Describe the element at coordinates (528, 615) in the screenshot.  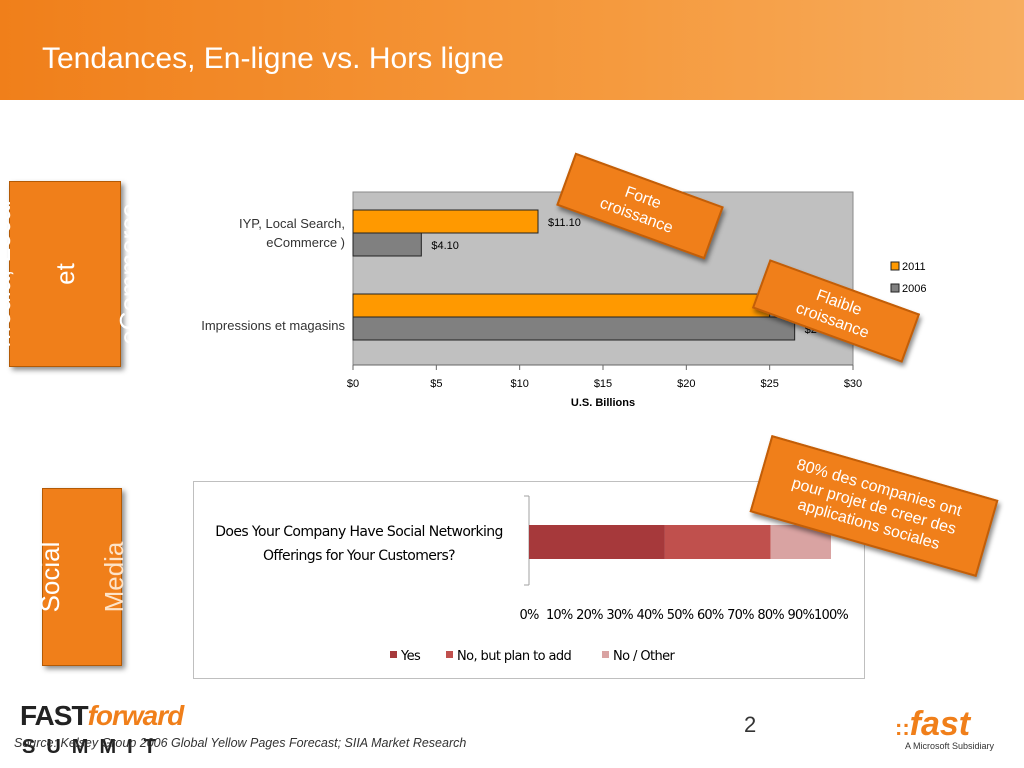
I see `chart2-tick-label: 0%` at that location.